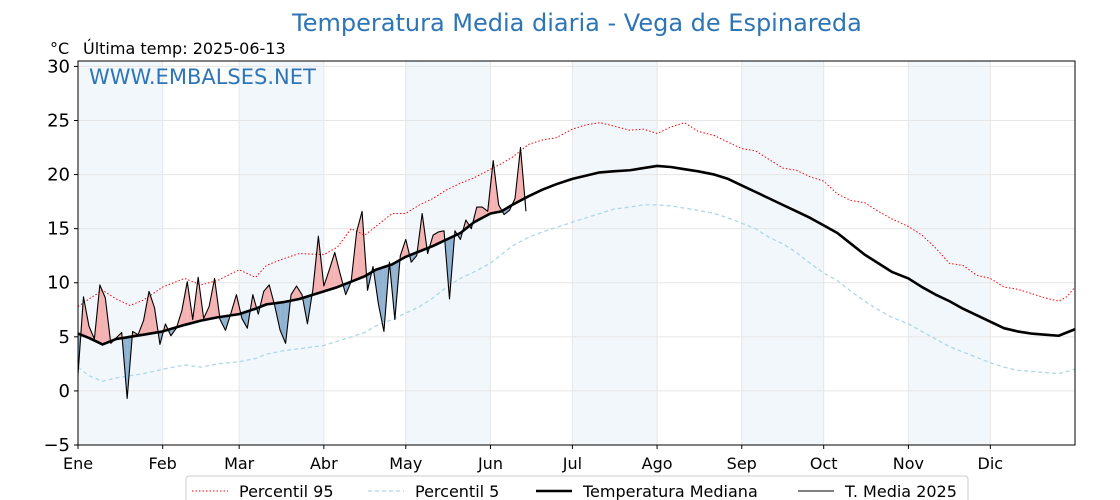 The height and width of the screenshot is (500, 1120). What do you see at coordinates (900, 491) in the screenshot?
I see `legend-label: T. Media 2025` at bounding box center [900, 491].